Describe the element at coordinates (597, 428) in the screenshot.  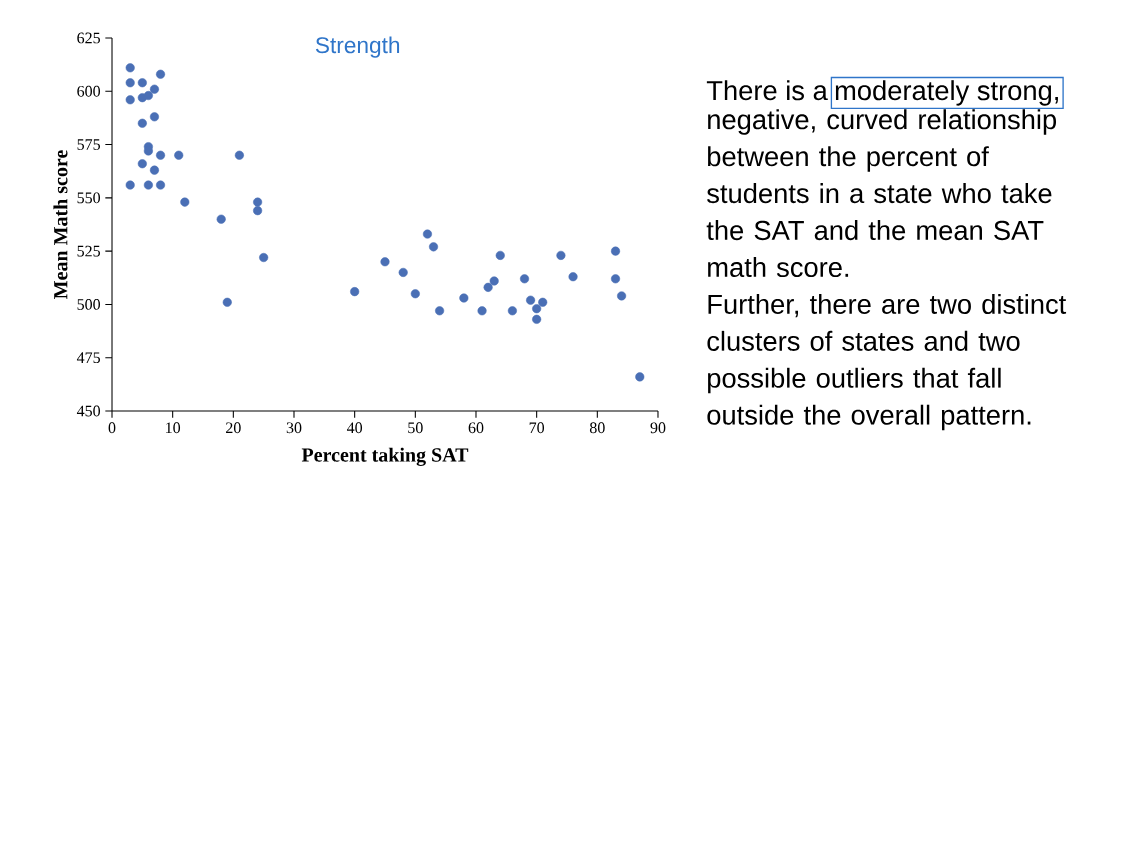
I see `x-tick-label: 80` at that location.